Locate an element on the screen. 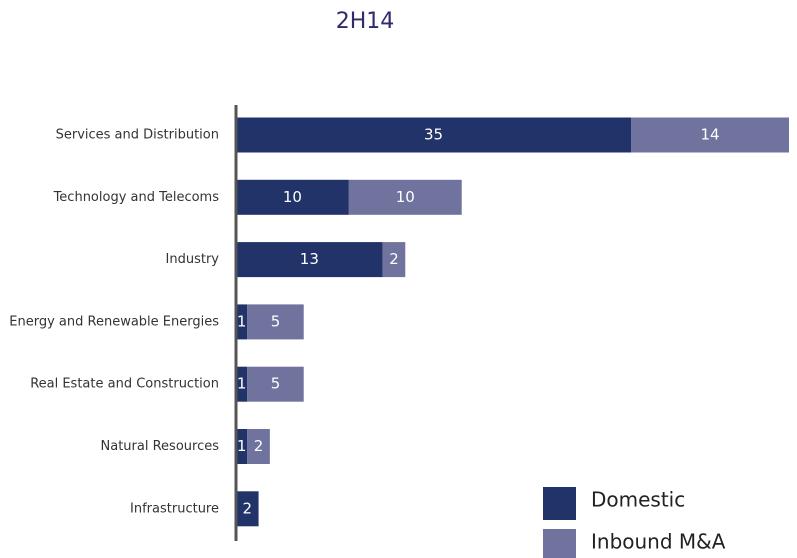 The image size is (797, 558). data-label: 35 is located at coordinates (433, 135).